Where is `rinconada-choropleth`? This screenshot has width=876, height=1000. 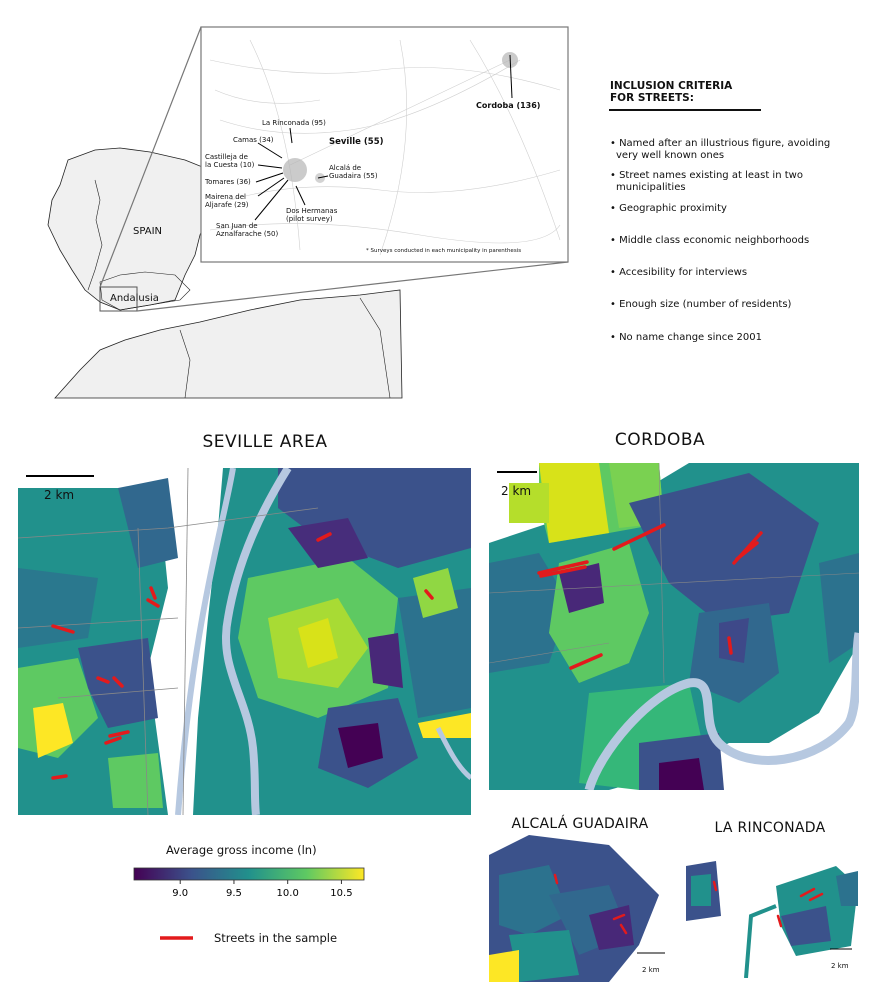
rinconada-choropleth is located at coordinates (772, 908).